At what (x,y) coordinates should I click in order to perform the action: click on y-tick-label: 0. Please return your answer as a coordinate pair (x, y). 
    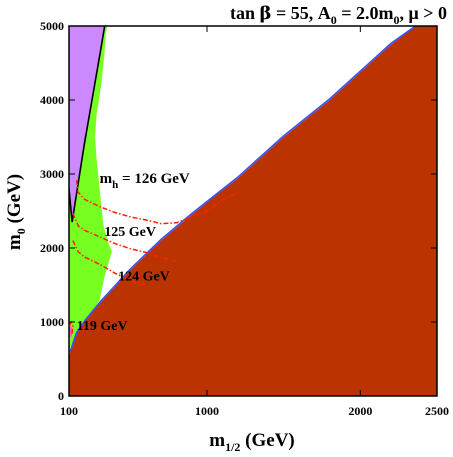
    Looking at the image, I should click on (61, 396).